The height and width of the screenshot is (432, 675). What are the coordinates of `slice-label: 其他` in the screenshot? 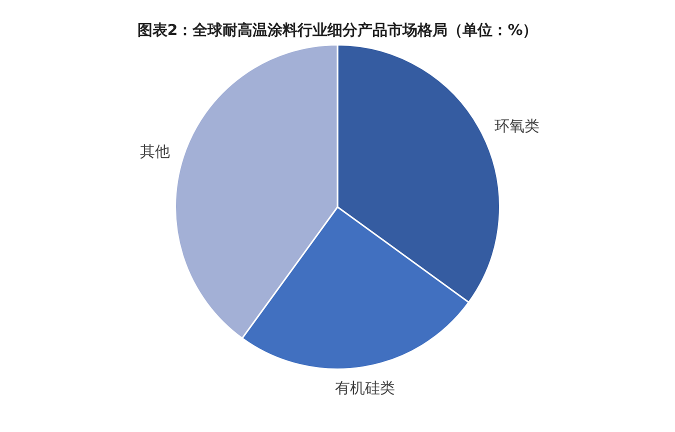 It's located at (155, 151).